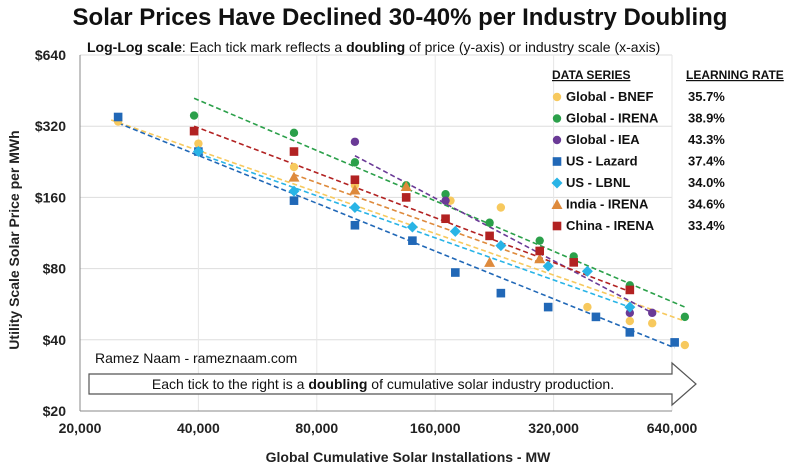 This screenshot has height=471, width=800. I want to click on subtitle-emphasis: doubling, so click(375, 47).